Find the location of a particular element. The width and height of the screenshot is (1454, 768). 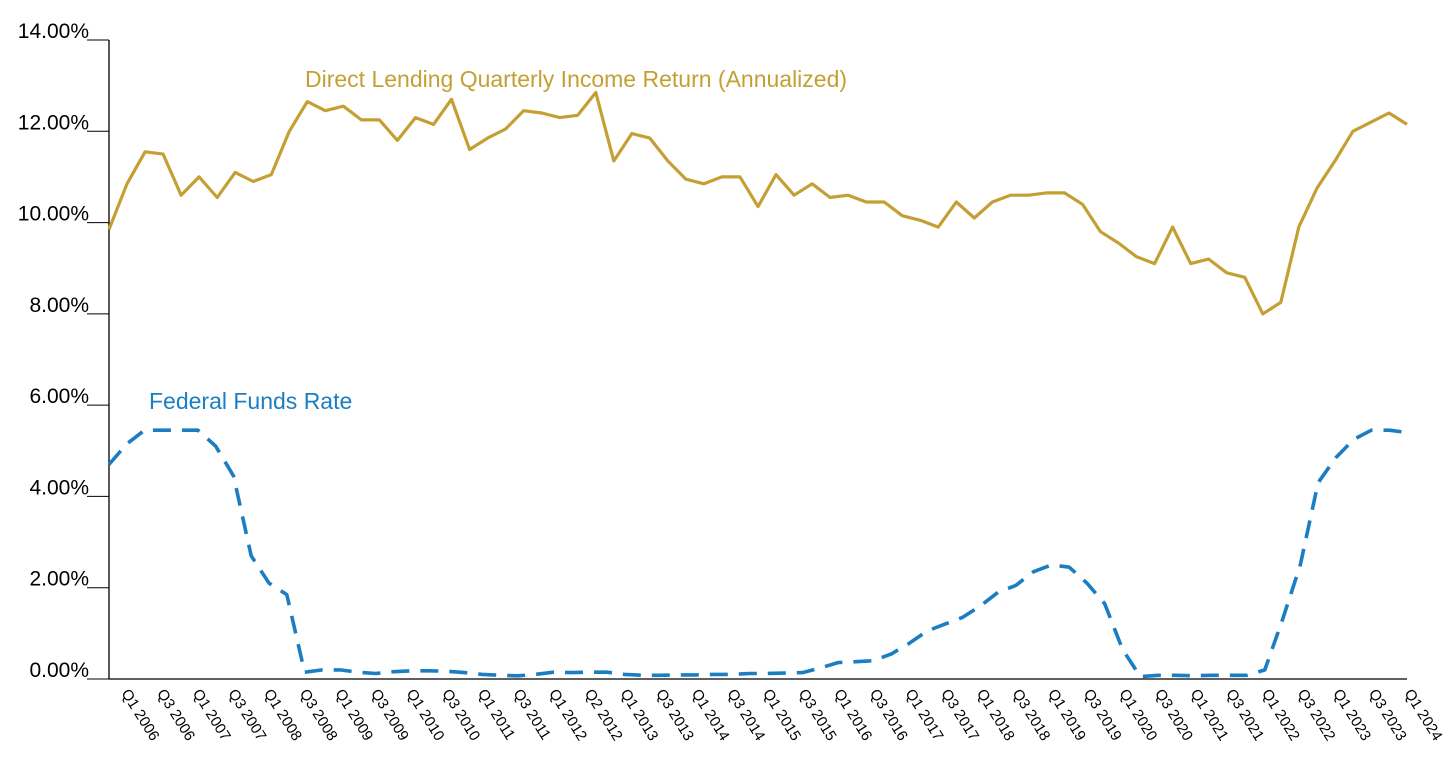

y-tick-label: 14.00% is located at coordinates (53, 31).